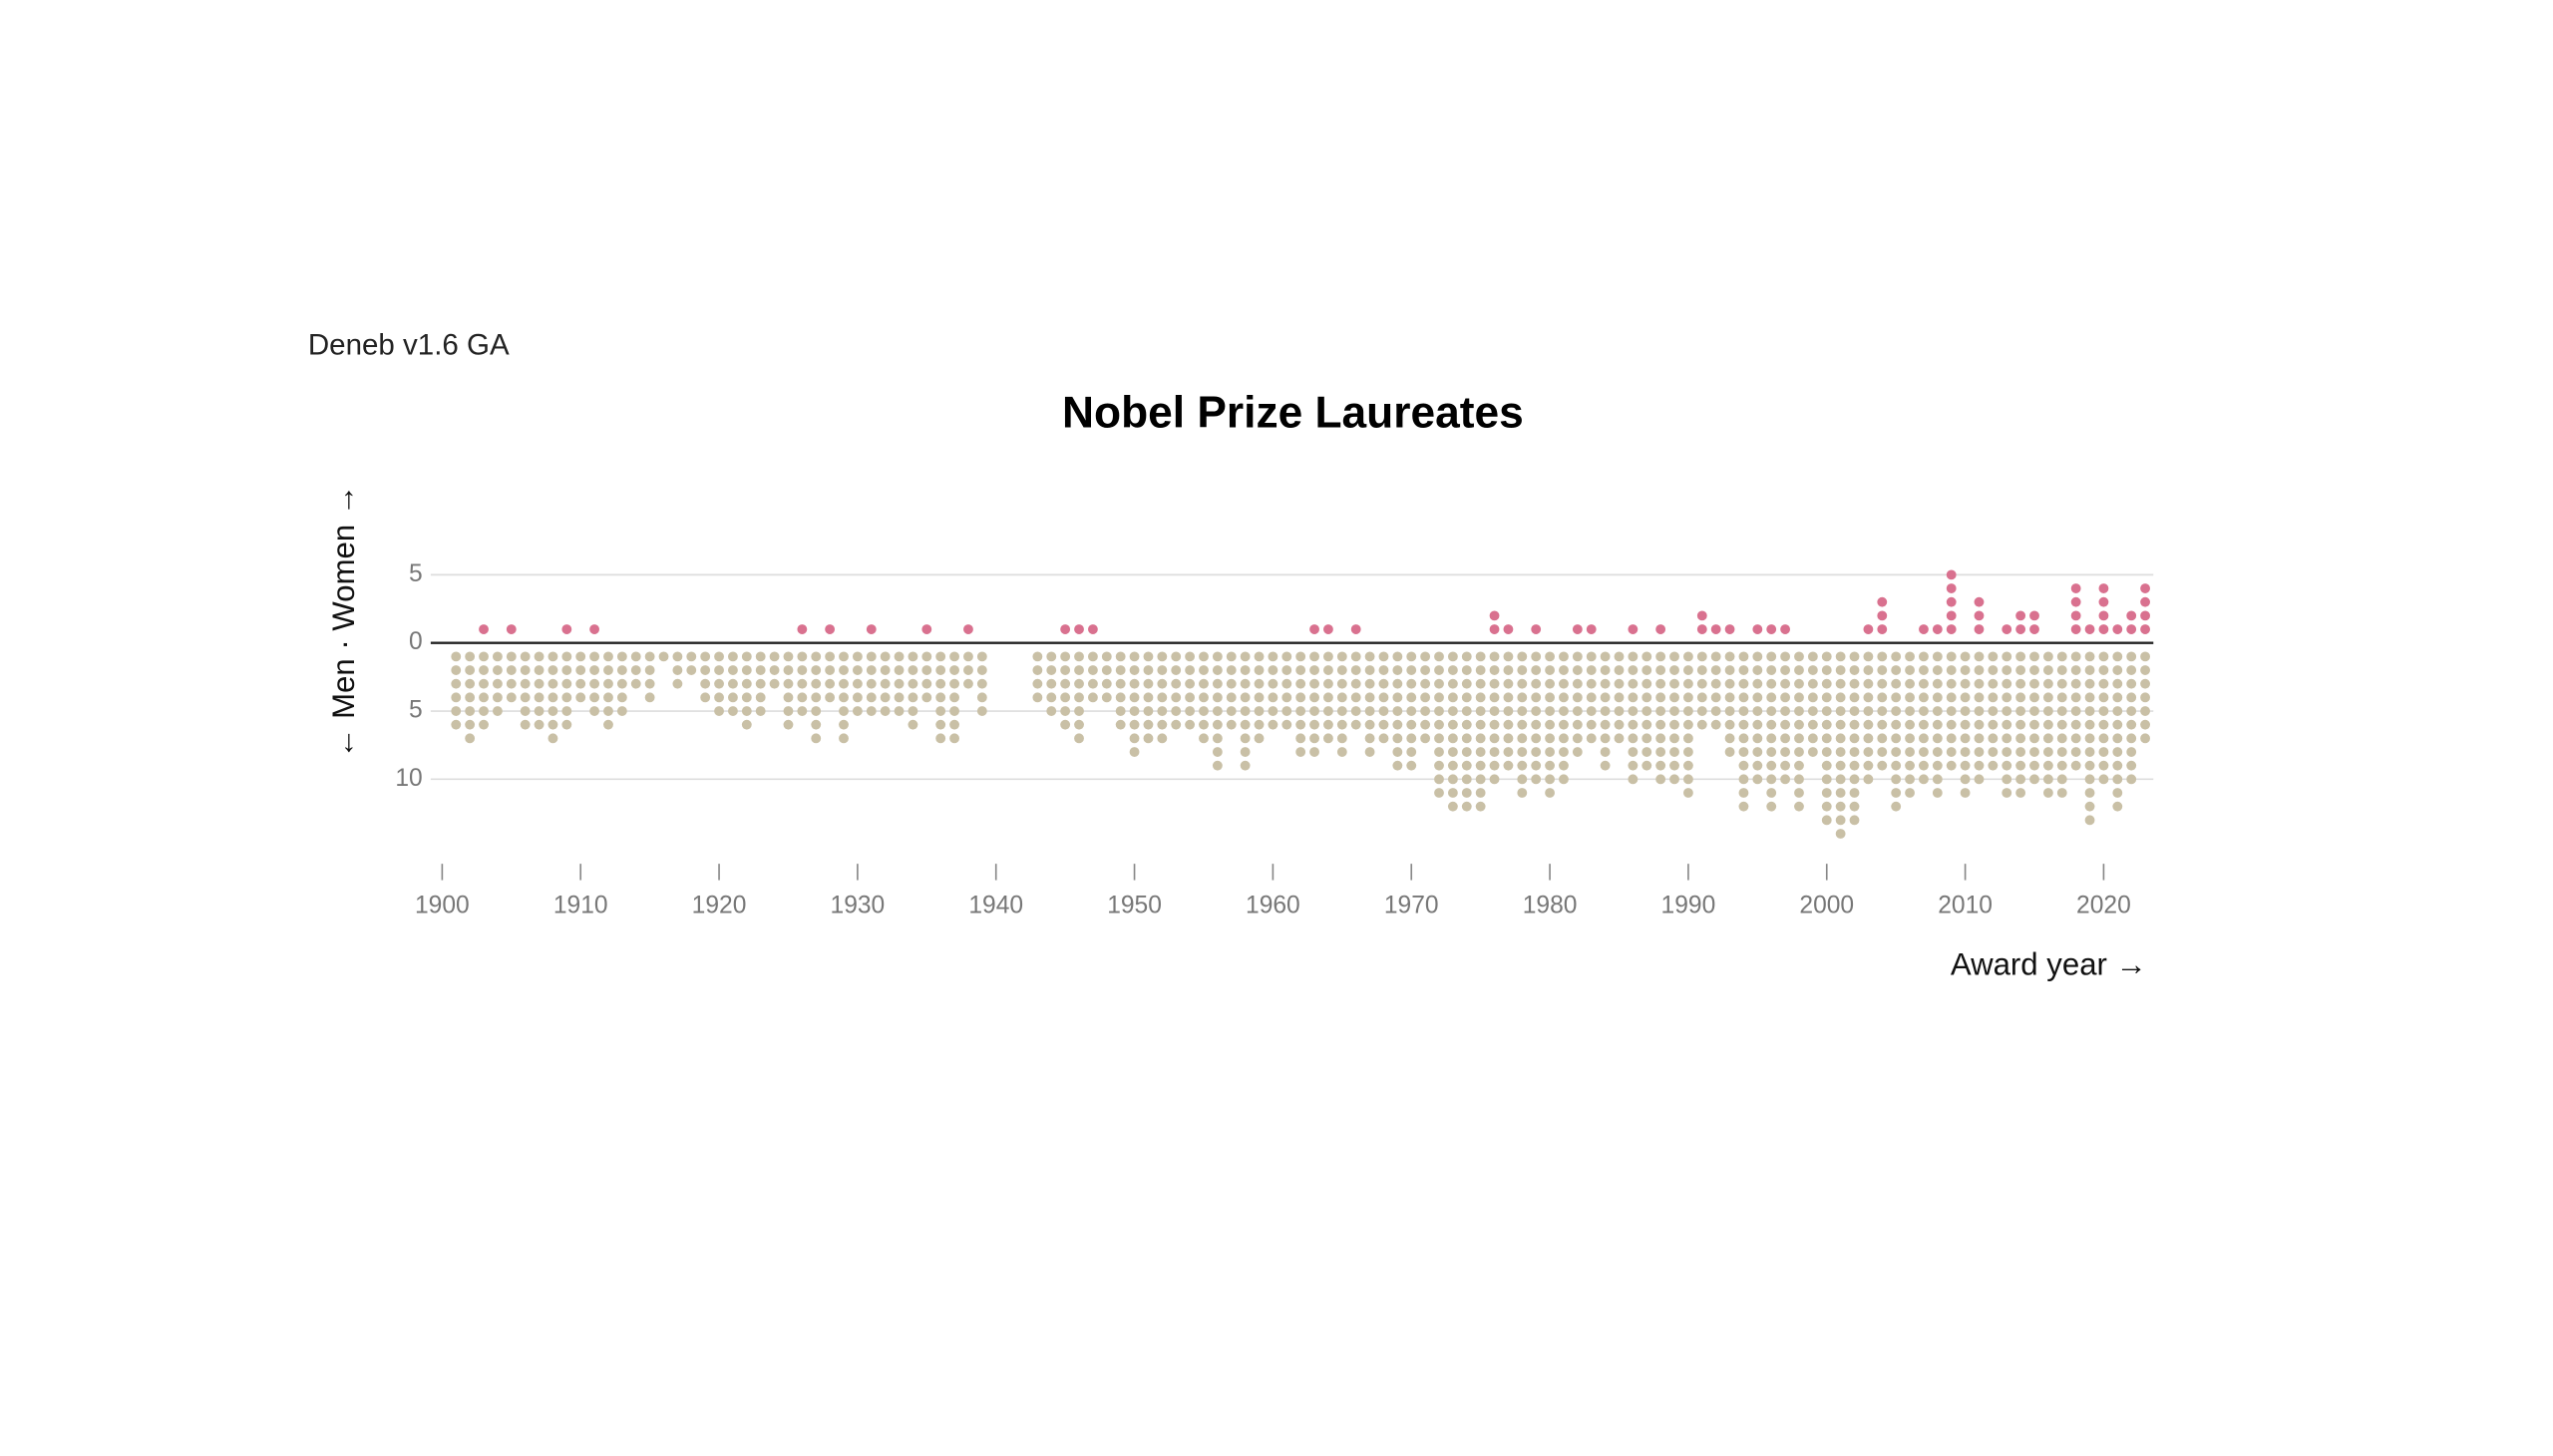 Image resolution: width=2553 pixels, height=1456 pixels. Describe the element at coordinates (1689, 905) in the screenshot. I see `x-tick-label: 1990` at that location.